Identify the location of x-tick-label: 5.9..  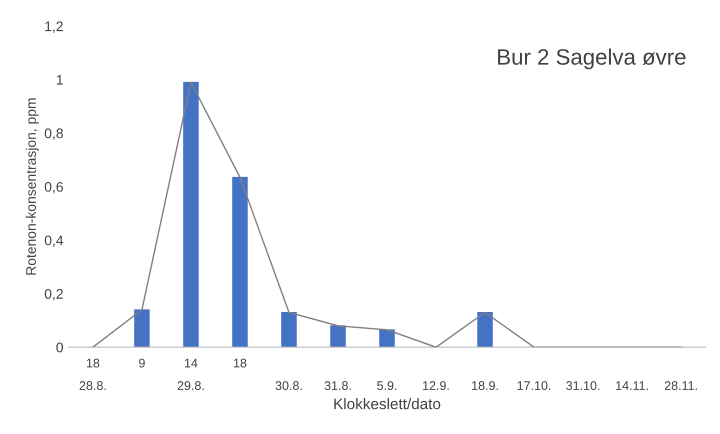
(386, 385).